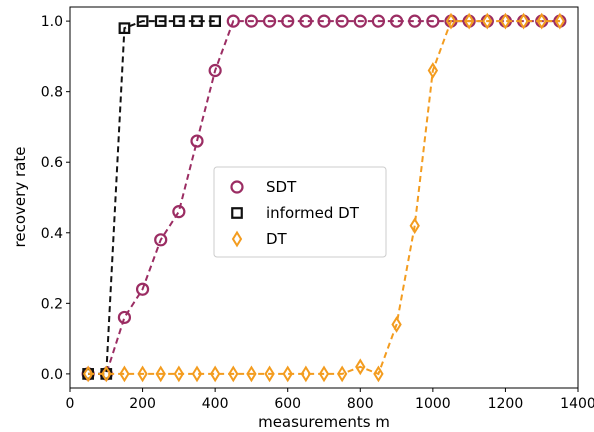  Describe the element at coordinates (287, 404) in the screenshot. I see `x-tick-label: 600` at that location.